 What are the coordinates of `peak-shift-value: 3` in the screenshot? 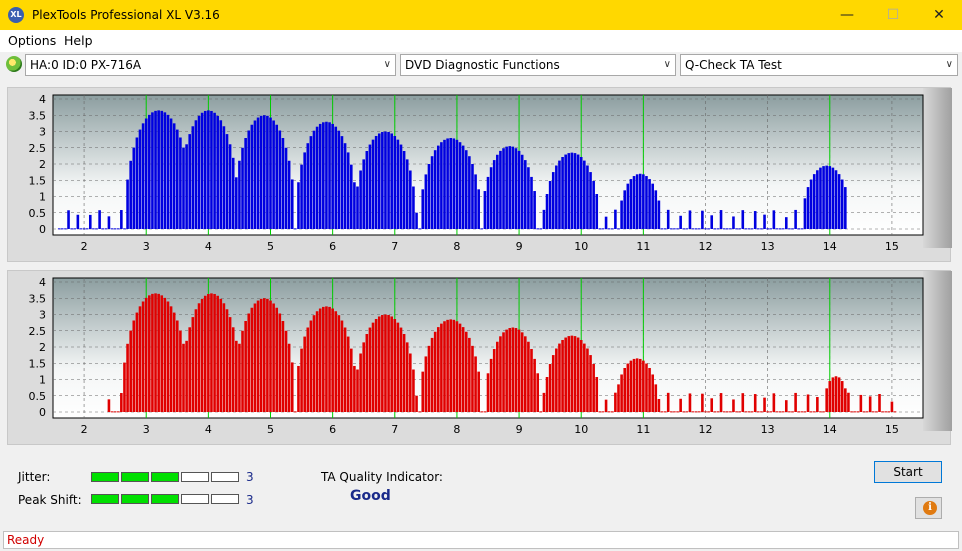 It's located at (250, 500).